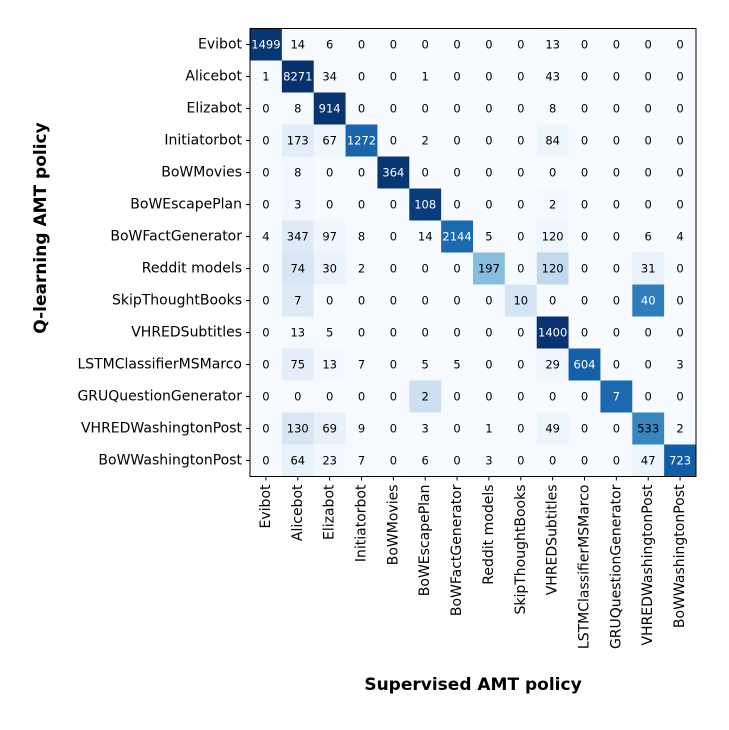 The width and height of the screenshot is (729, 730). Describe the element at coordinates (329, 429) in the screenshot. I see `cell-value-label: 69` at that location.